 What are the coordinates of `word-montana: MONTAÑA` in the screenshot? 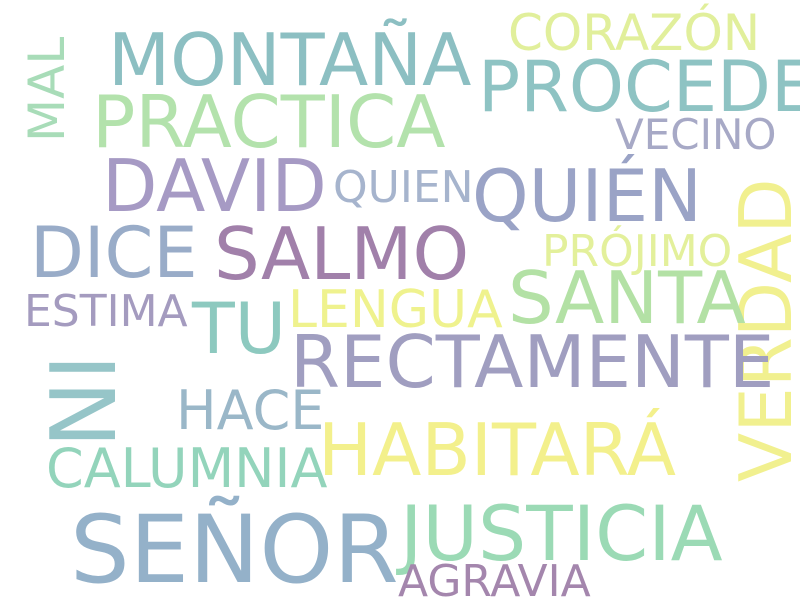 It's located at (290, 60).